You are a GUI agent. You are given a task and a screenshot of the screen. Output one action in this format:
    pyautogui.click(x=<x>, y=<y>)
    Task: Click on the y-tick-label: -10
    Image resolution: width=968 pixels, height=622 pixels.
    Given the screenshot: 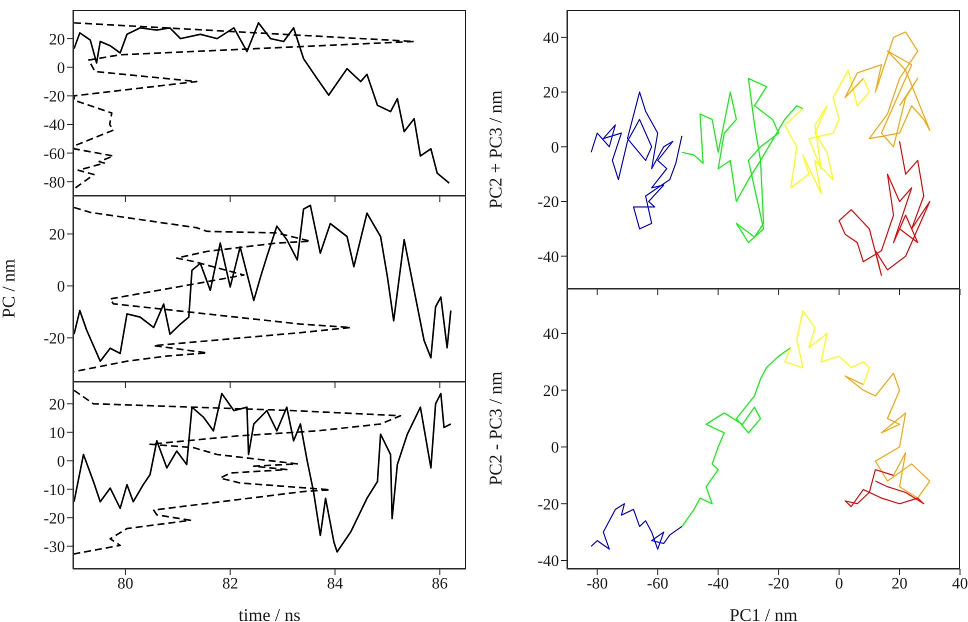 What is the action you would take?
    pyautogui.click(x=54, y=490)
    